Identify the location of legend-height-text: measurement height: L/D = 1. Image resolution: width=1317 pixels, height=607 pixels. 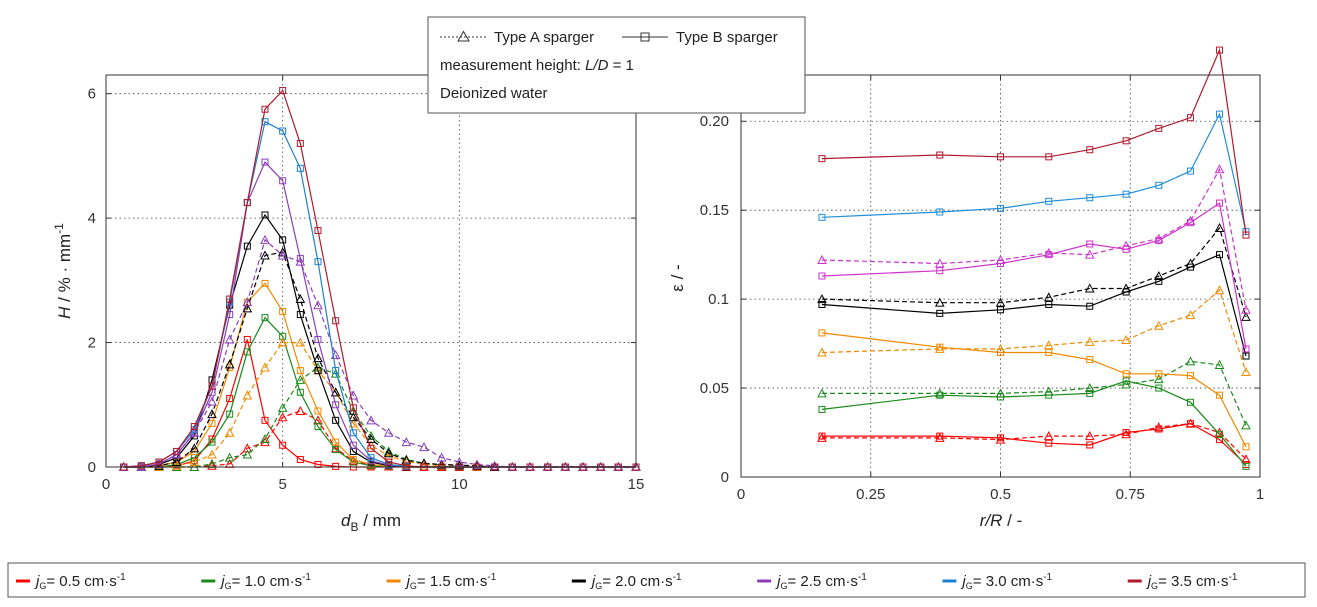
(537, 65).